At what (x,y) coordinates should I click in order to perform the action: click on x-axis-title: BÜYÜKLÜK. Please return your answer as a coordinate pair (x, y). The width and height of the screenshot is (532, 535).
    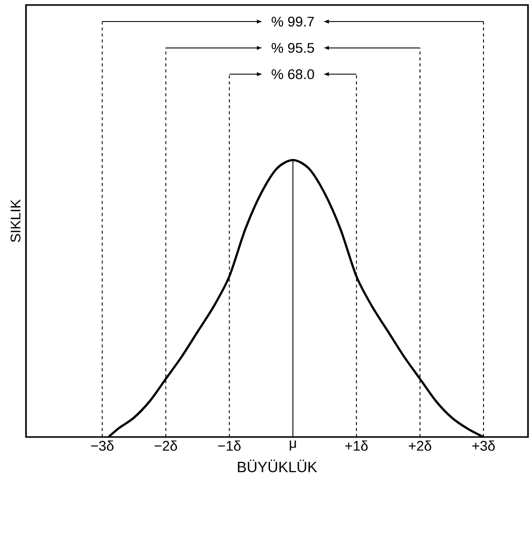
    Looking at the image, I should click on (278, 466).